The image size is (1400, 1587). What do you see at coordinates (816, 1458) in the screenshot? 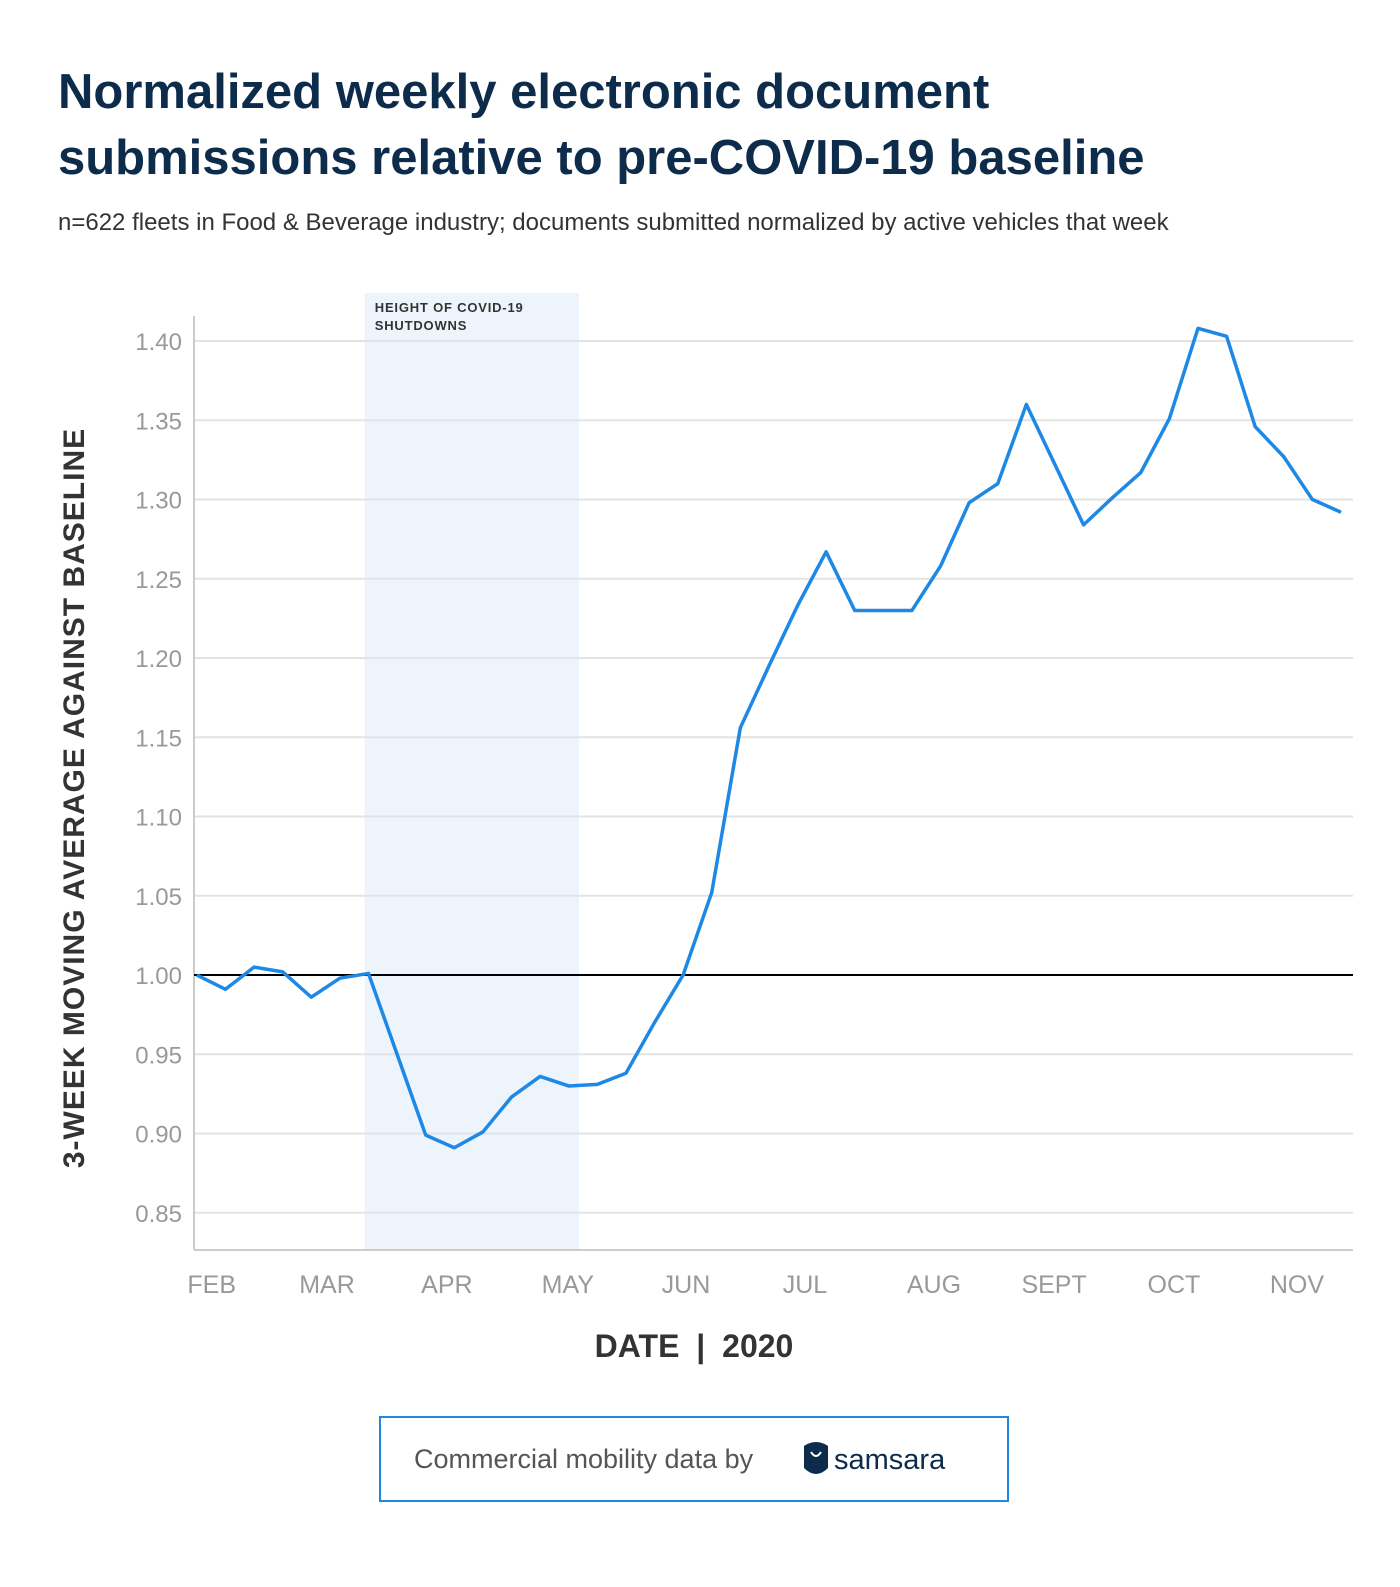
I see `brand-logo` at bounding box center [816, 1458].